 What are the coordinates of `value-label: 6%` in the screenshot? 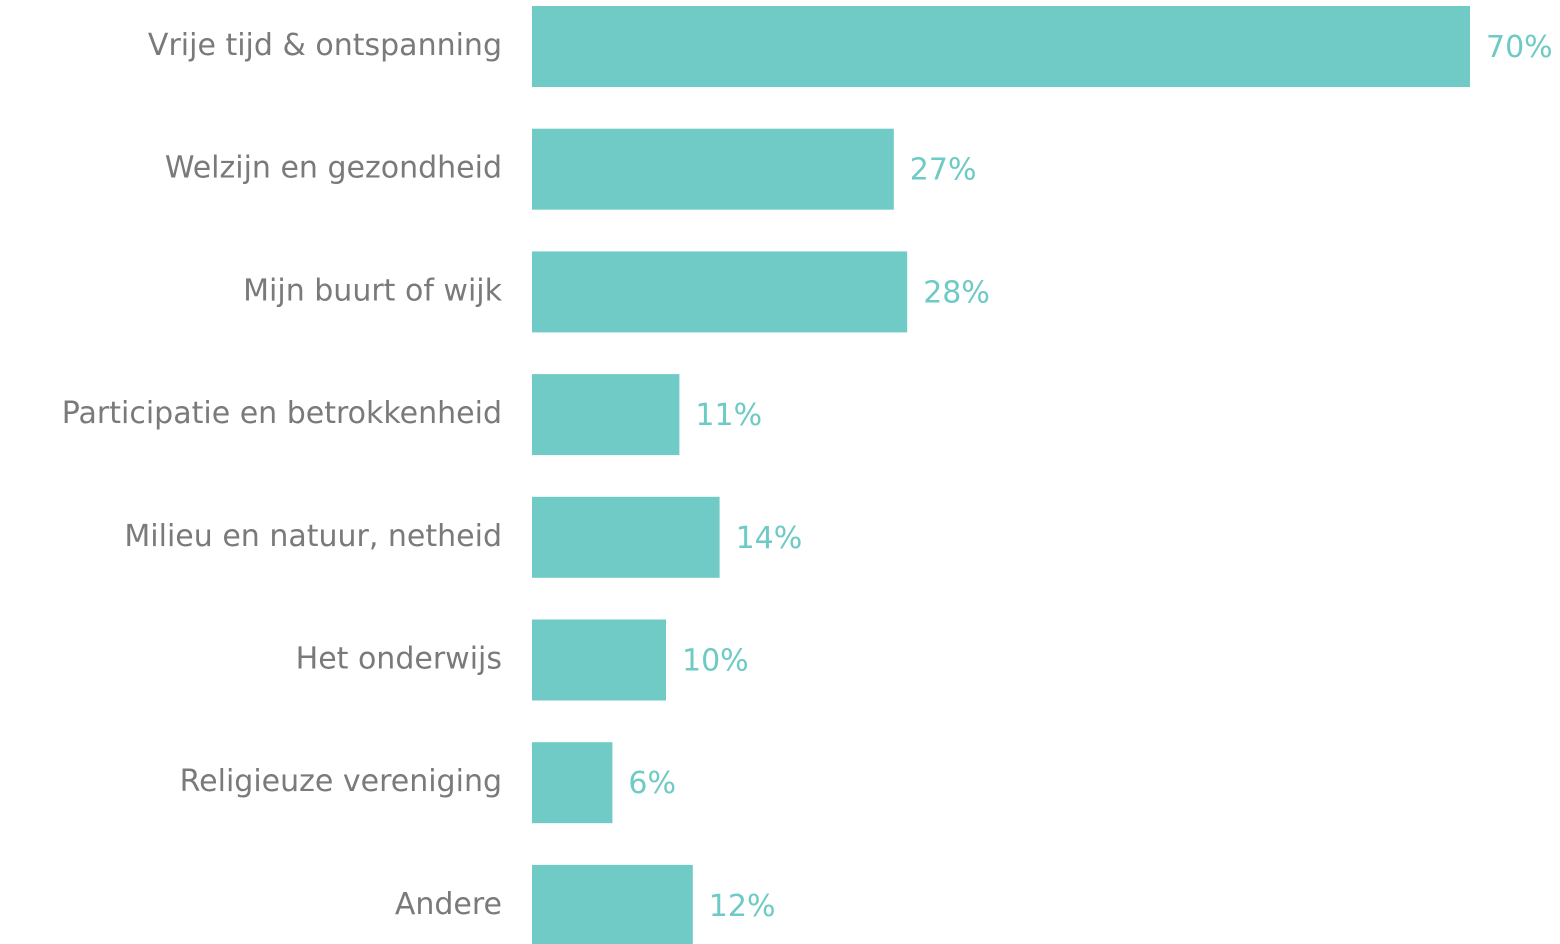 It's located at (652, 783).